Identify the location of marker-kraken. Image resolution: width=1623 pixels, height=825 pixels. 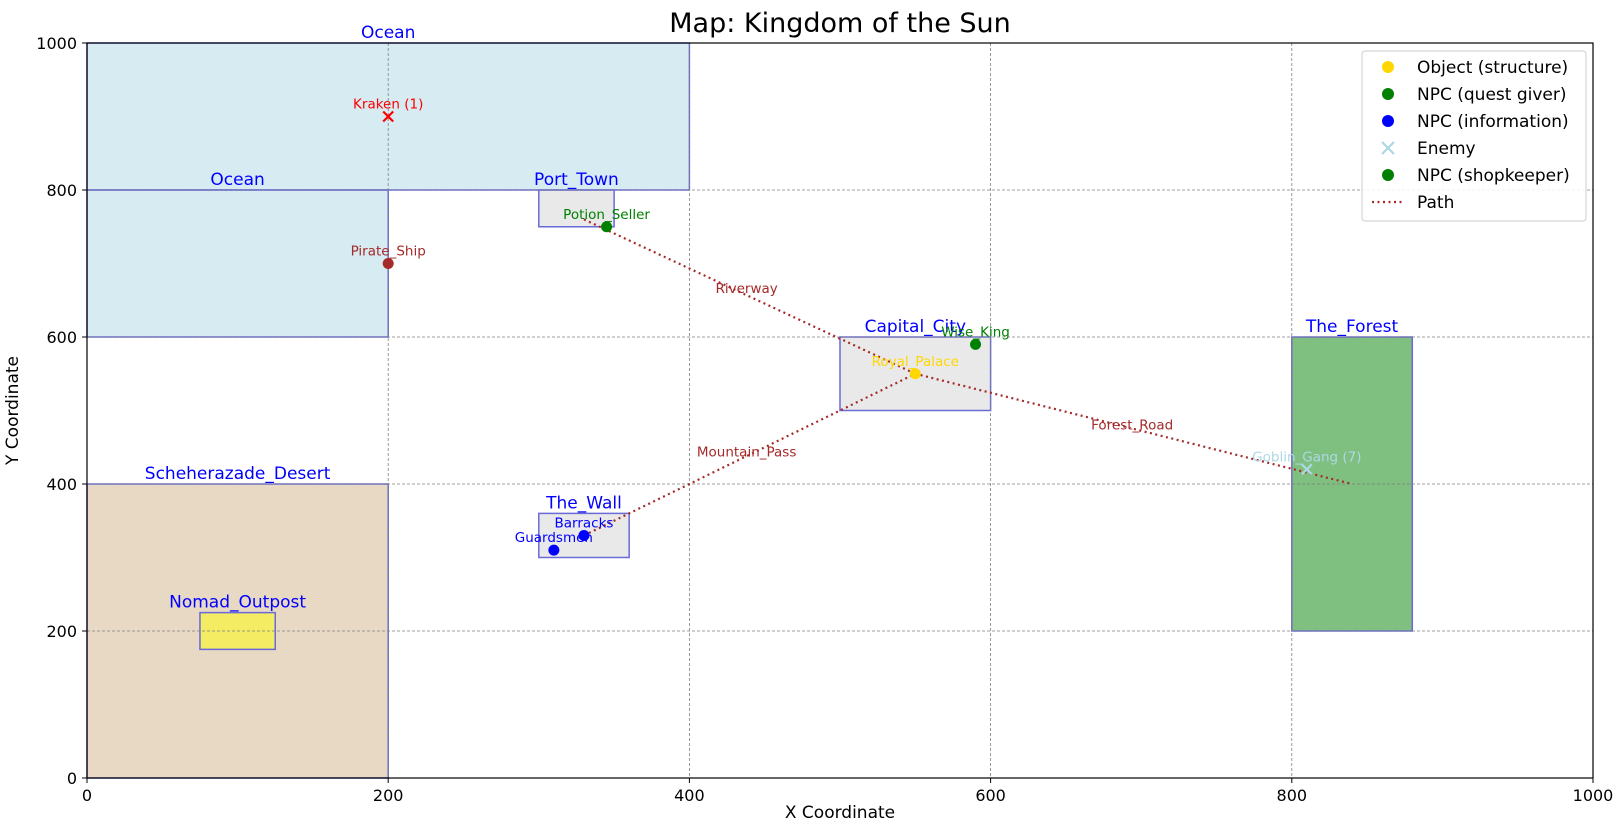
(388, 116).